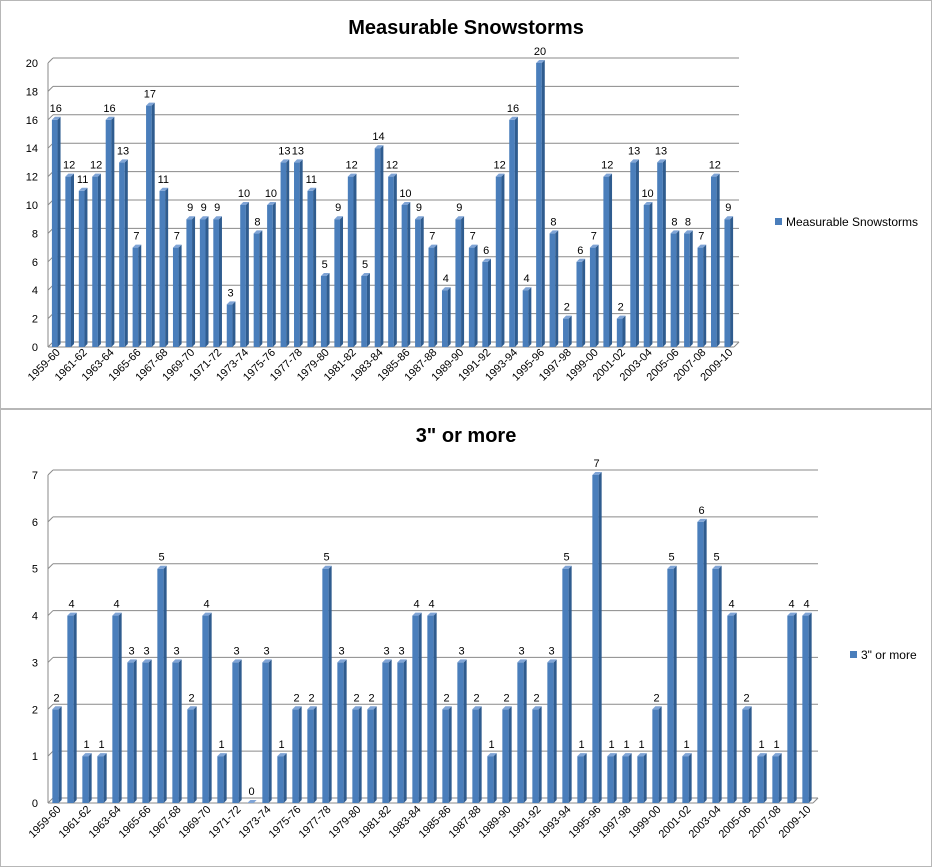 This screenshot has width=933, height=867. I want to click on legend-label: 3" or more, so click(889, 655).